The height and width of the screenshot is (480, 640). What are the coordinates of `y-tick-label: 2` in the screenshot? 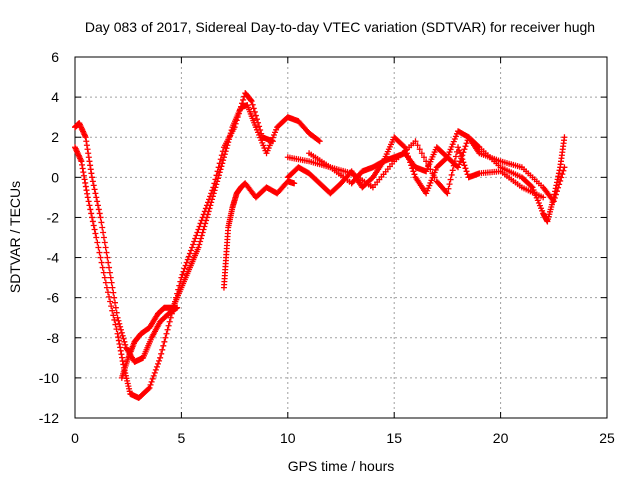 It's located at (55, 137).